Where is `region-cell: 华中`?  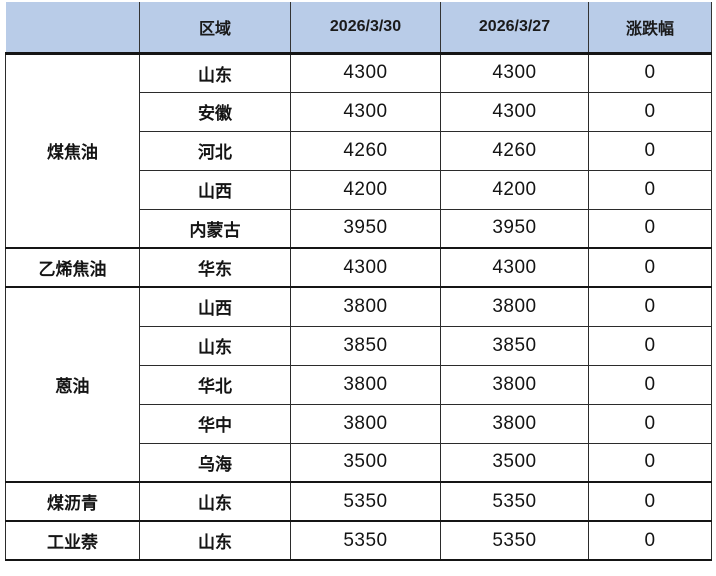
region-cell: 华中 is located at coordinates (215, 423).